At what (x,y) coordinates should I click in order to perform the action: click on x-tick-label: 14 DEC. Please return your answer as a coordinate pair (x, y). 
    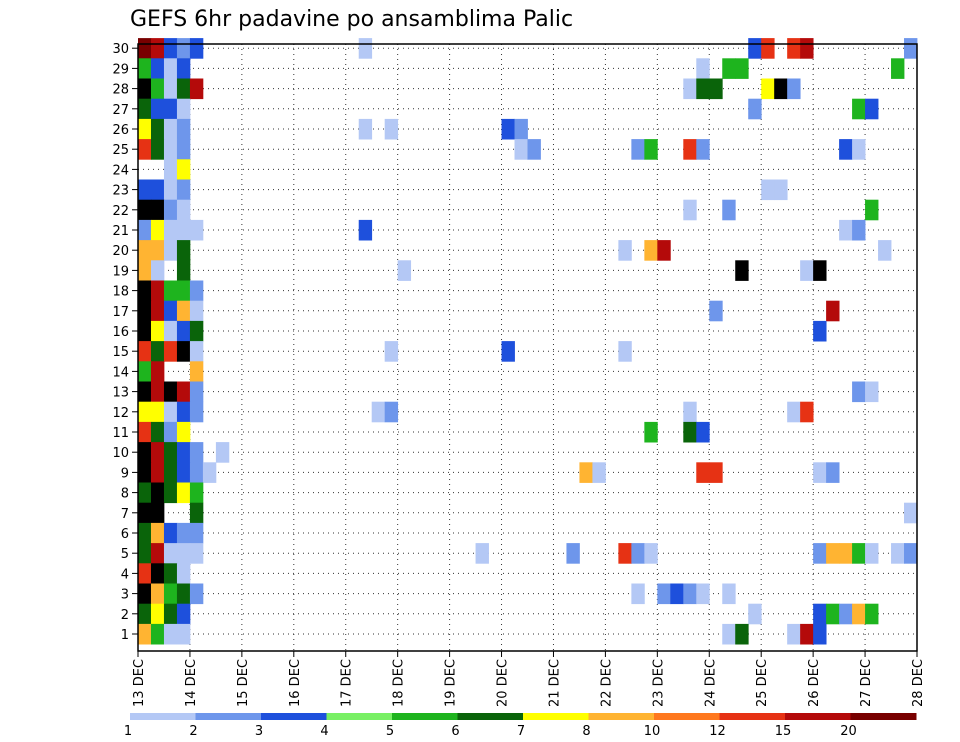
    Looking at the image, I should click on (191, 683).